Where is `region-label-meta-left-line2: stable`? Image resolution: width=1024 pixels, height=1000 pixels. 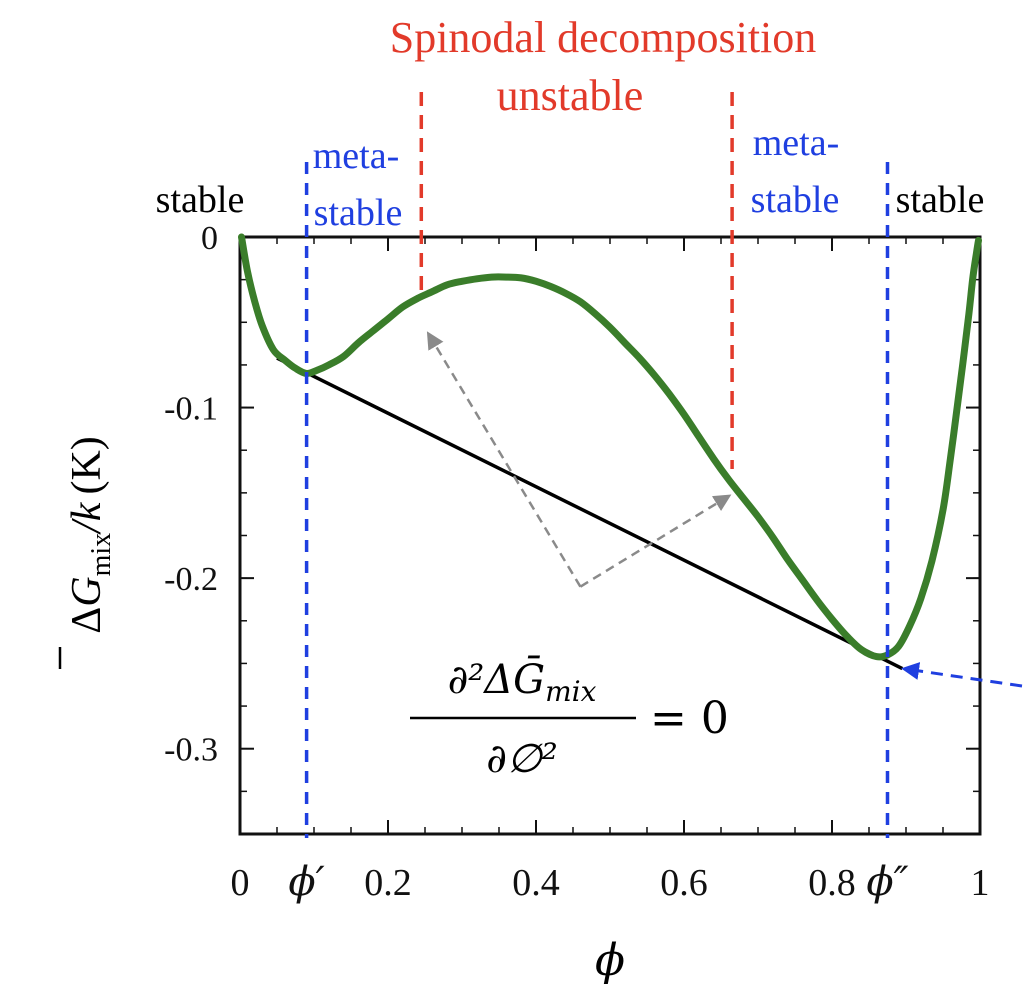
region-label-meta-left-line2: stable is located at coordinates (358, 213).